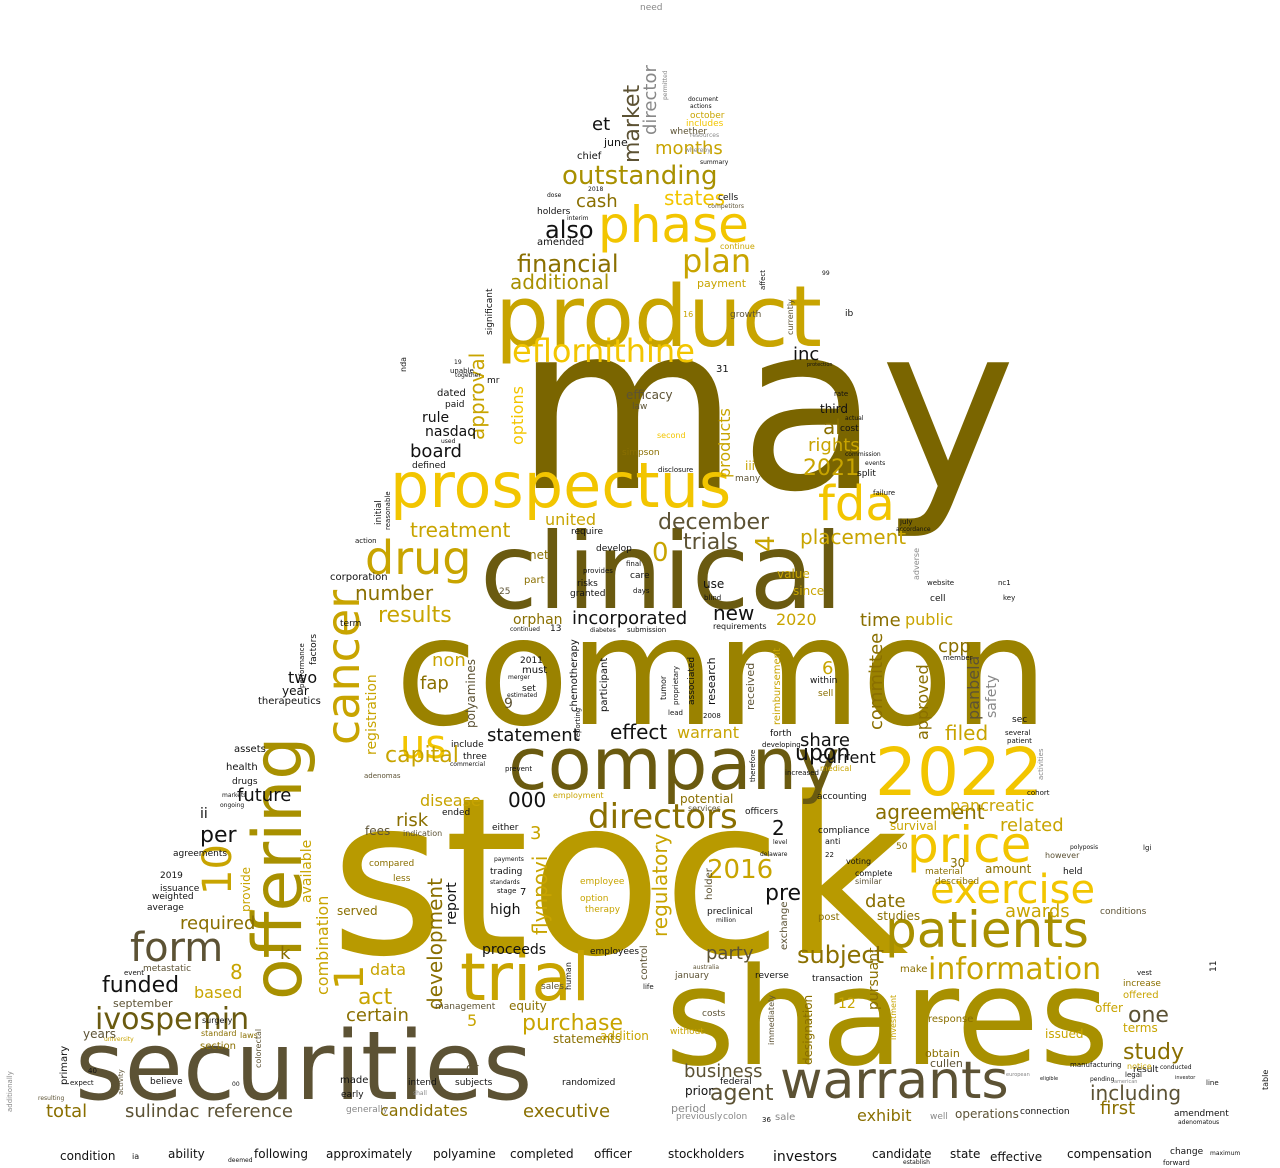 This screenshot has width=1280, height=1168. Describe the element at coordinates (946, 1063) in the screenshot. I see `word-cullen: cullen` at that location.